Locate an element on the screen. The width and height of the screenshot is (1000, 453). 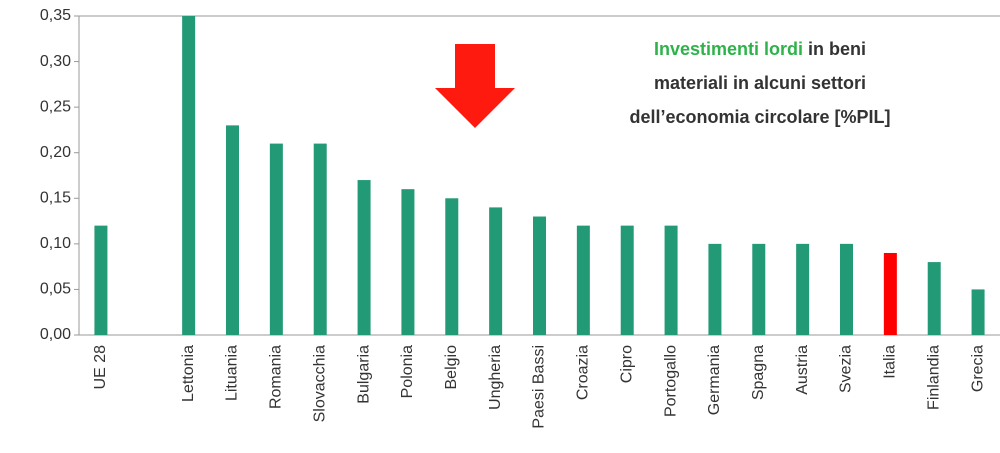
x-tick-label: Portogallo is located at coordinates (670, 381).